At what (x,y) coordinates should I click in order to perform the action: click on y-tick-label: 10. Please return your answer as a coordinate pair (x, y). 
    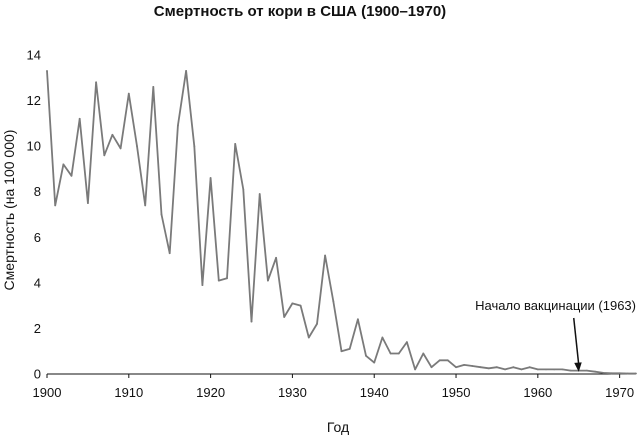
    Looking at the image, I should click on (34, 146).